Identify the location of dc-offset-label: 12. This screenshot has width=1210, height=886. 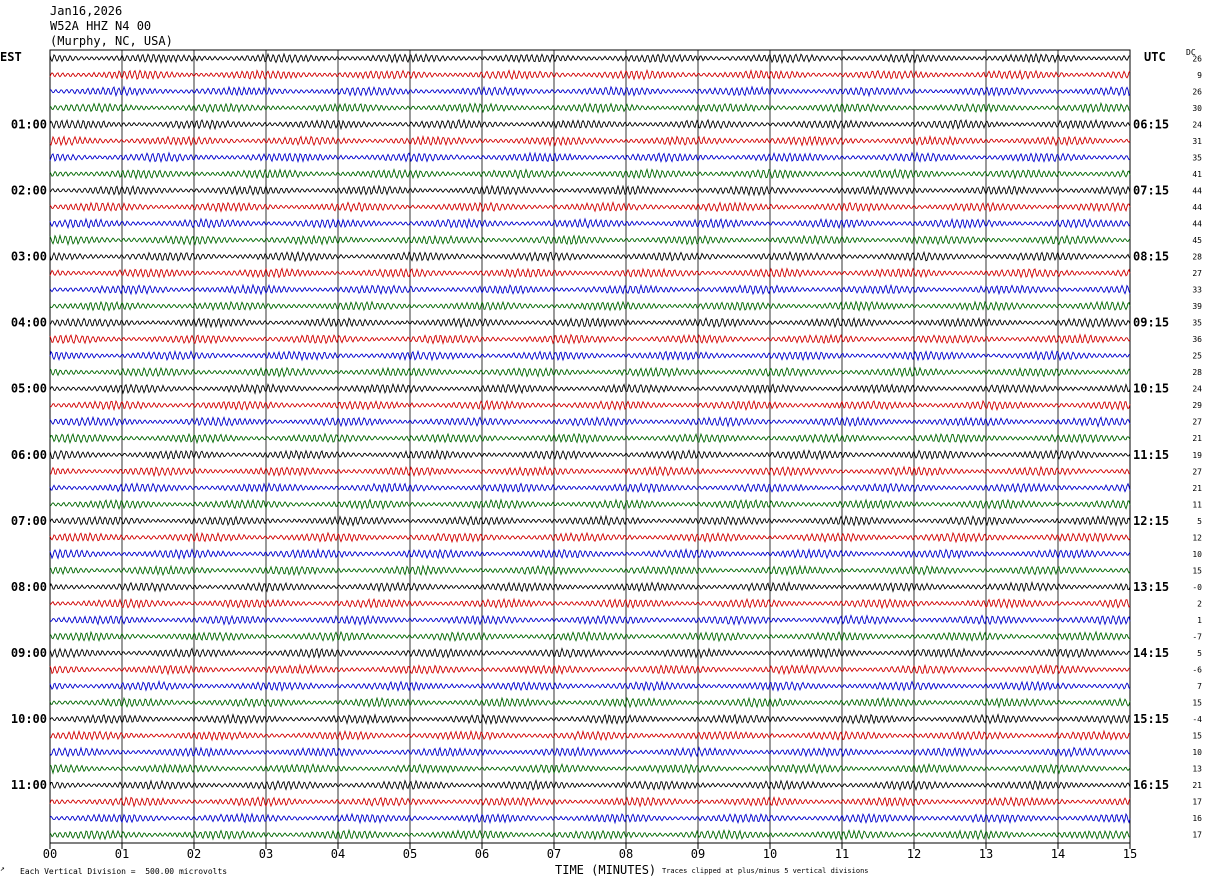
(1197, 537).